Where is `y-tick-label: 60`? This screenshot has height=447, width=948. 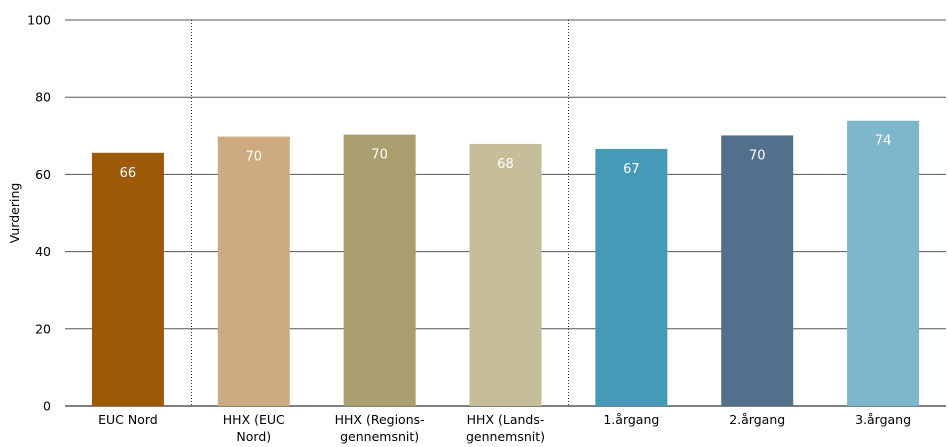 y-tick-label: 60 is located at coordinates (43, 174).